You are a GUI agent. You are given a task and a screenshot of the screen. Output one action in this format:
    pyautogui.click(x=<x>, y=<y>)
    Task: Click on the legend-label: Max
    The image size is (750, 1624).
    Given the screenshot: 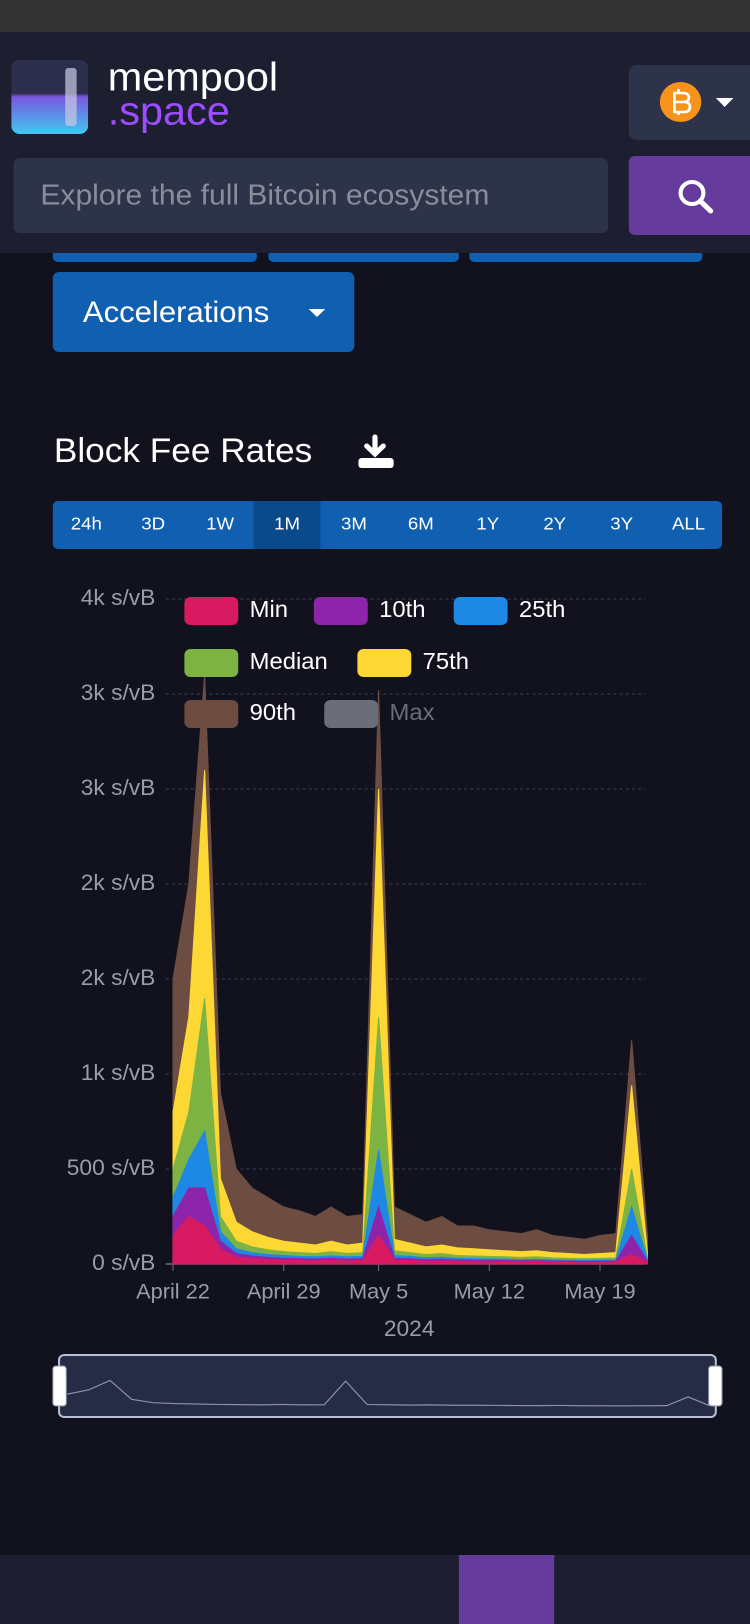 What is the action you would take?
    pyautogui.click(x=412, y=712)
    